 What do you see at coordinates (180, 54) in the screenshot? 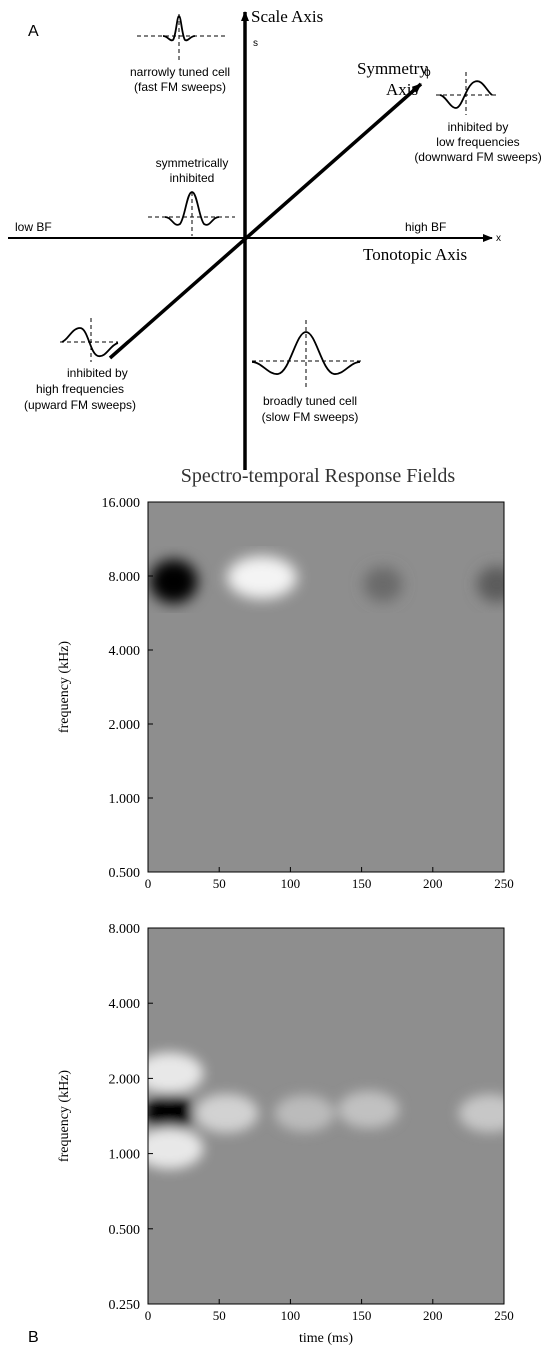
I see `cell-narrow: narrowly tuned cell (fast FM sweeps)` at bounding box center [180, 54].